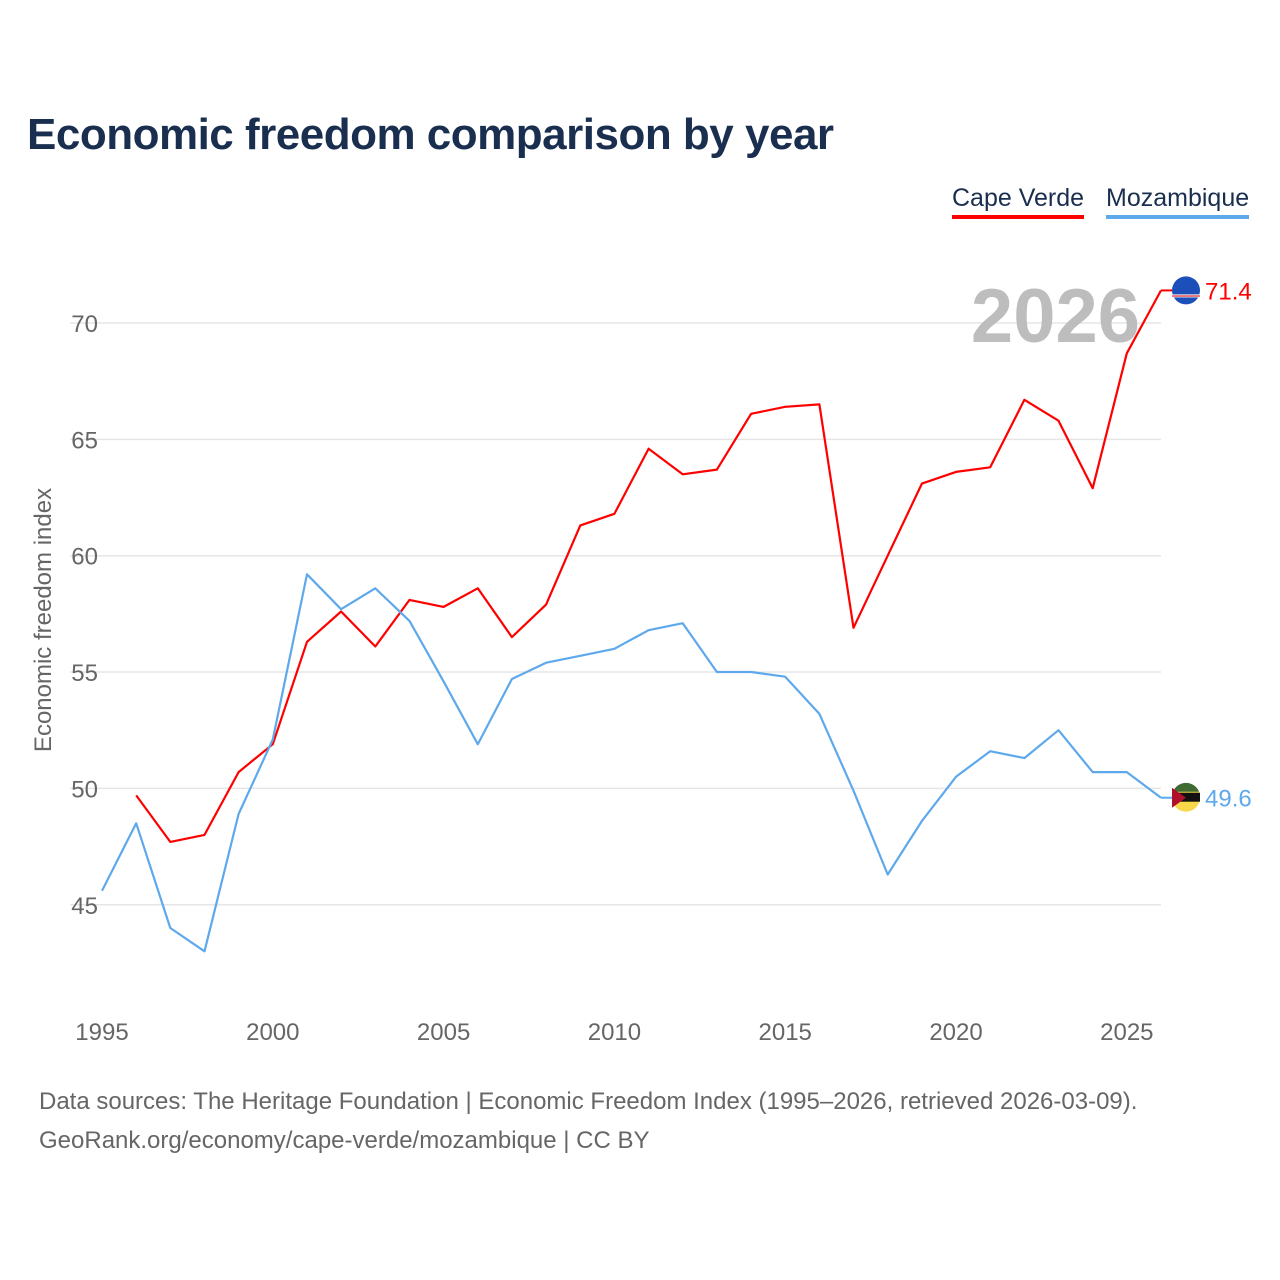 This screenshot has height=1280, width=1280. Describe the element at coordinates (785, 1032) in the screenshot. I see `x-tick-label: 2015` at that location.